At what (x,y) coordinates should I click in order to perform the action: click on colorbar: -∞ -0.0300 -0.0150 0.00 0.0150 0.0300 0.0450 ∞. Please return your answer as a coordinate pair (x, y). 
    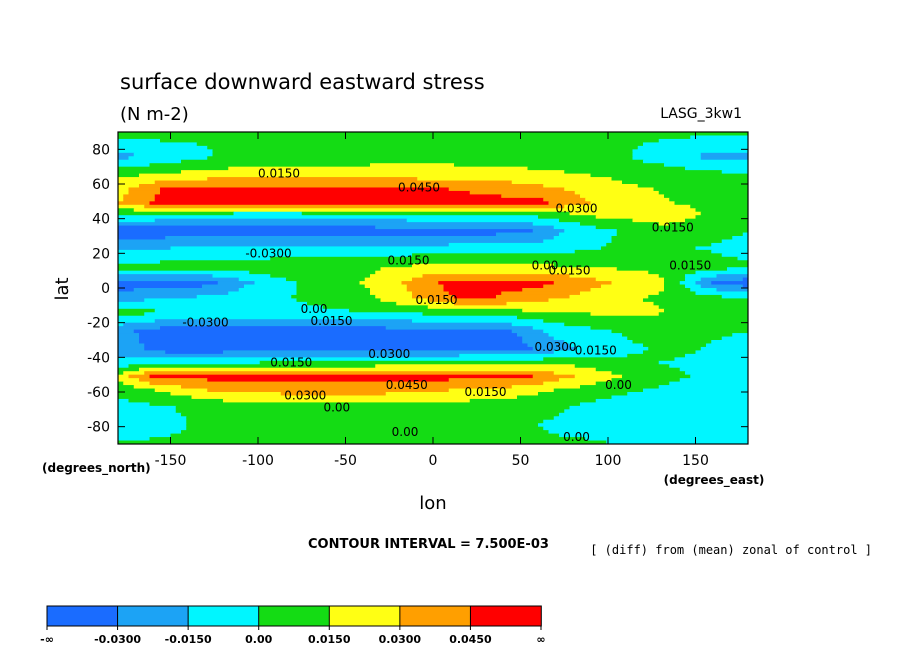
    Looking at the image, I should click on (293, 625).